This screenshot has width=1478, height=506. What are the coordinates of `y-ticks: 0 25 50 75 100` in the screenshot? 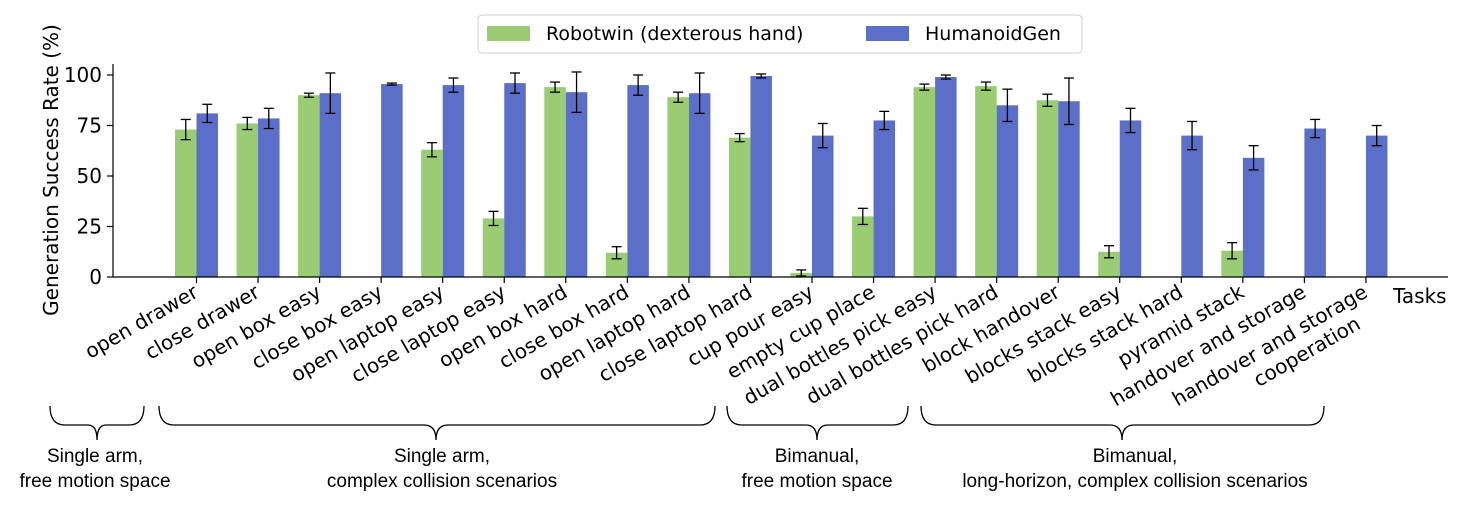 It's located at (88, 176).